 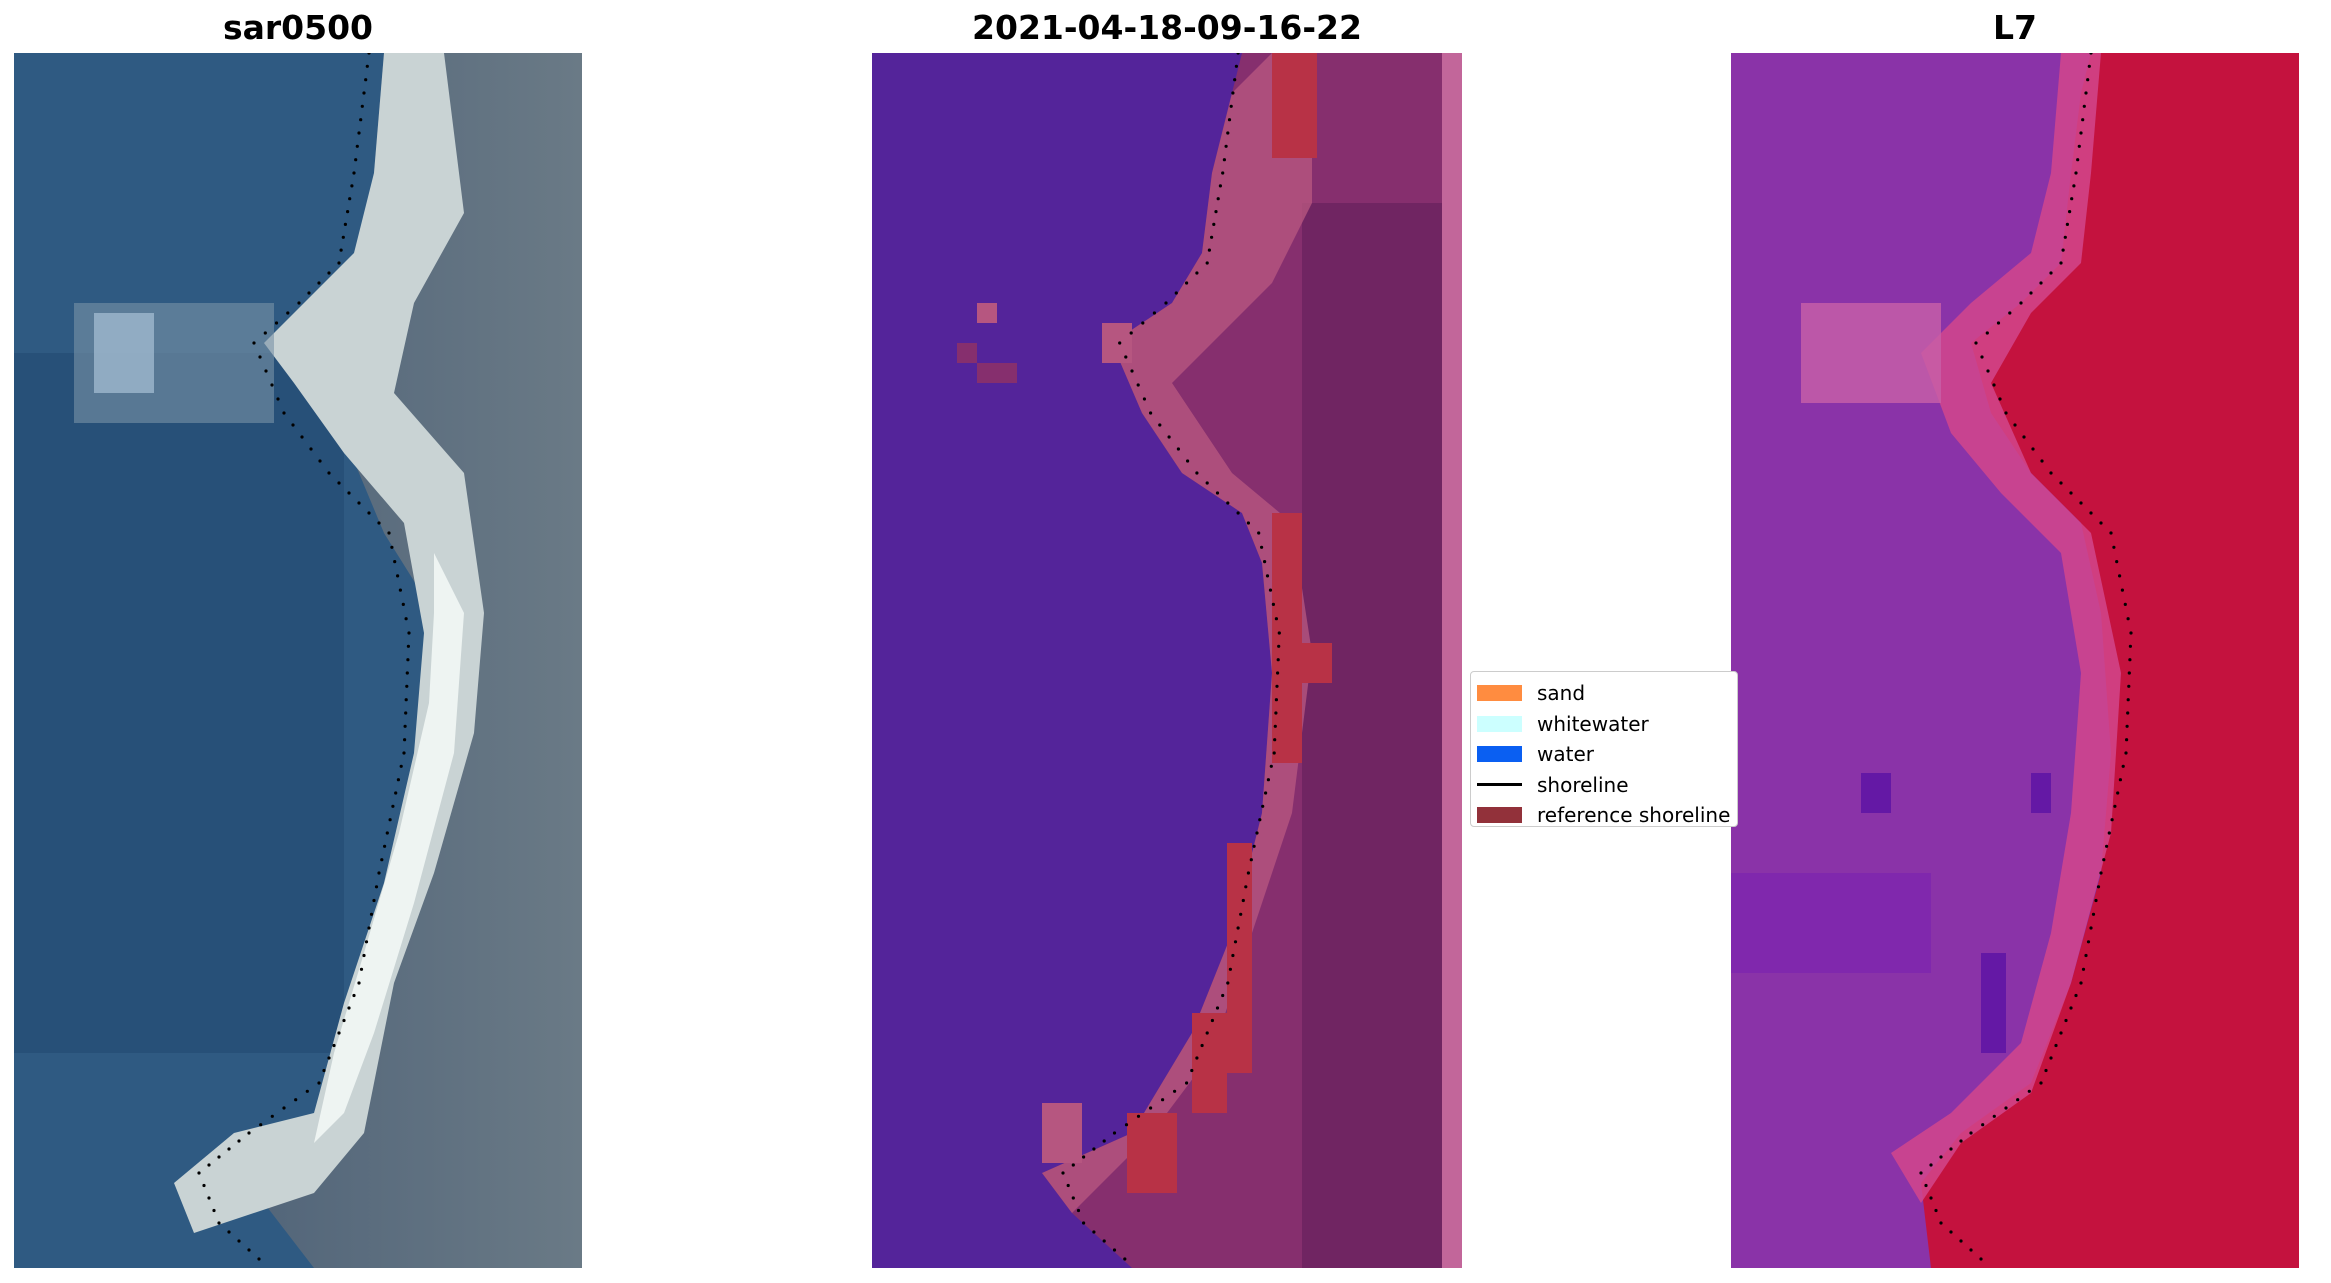 I want to click on whitewater-swatch, so click(x=1499, y=723).